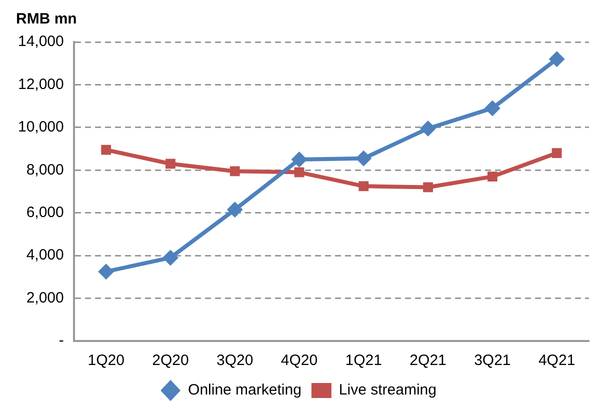 This screenshot has height=416, width=595. I want to click on legend-label: Online marketing, so click(245, 390).